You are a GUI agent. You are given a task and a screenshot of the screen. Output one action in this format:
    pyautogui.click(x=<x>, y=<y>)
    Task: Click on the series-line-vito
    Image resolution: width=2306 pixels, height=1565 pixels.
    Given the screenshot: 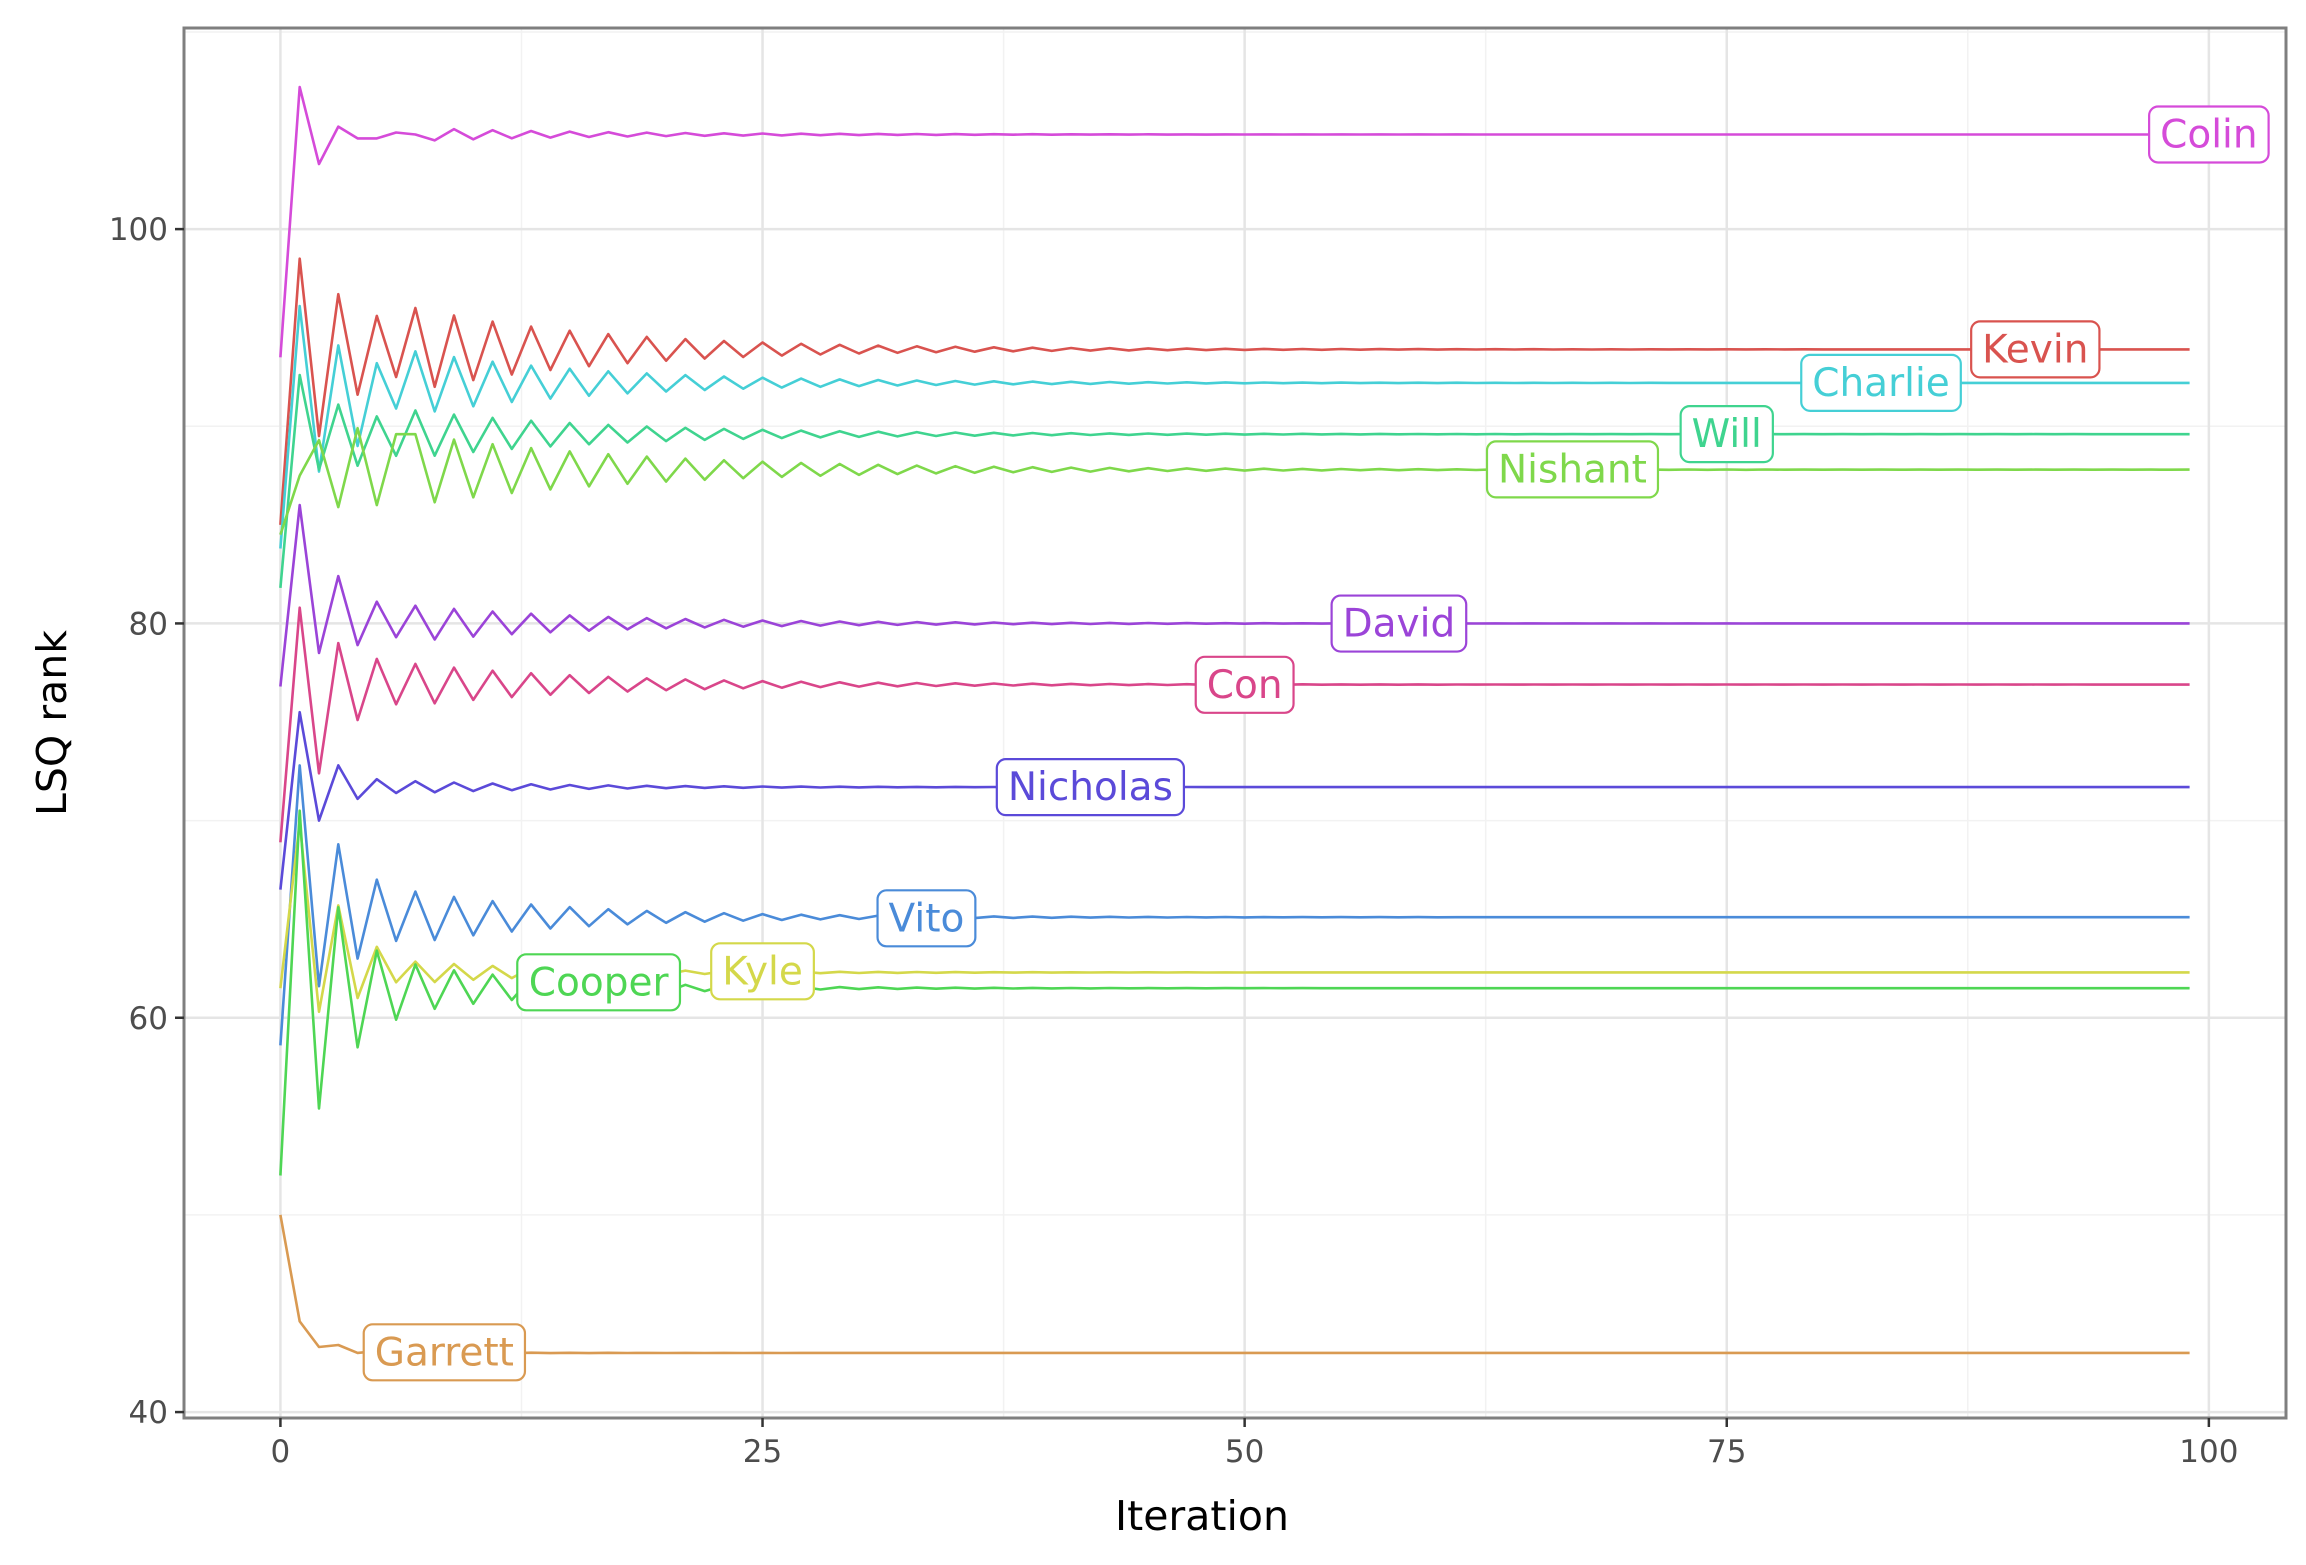 What is the action you would take?
    pyautogui.click(x=1234, y=905)
    